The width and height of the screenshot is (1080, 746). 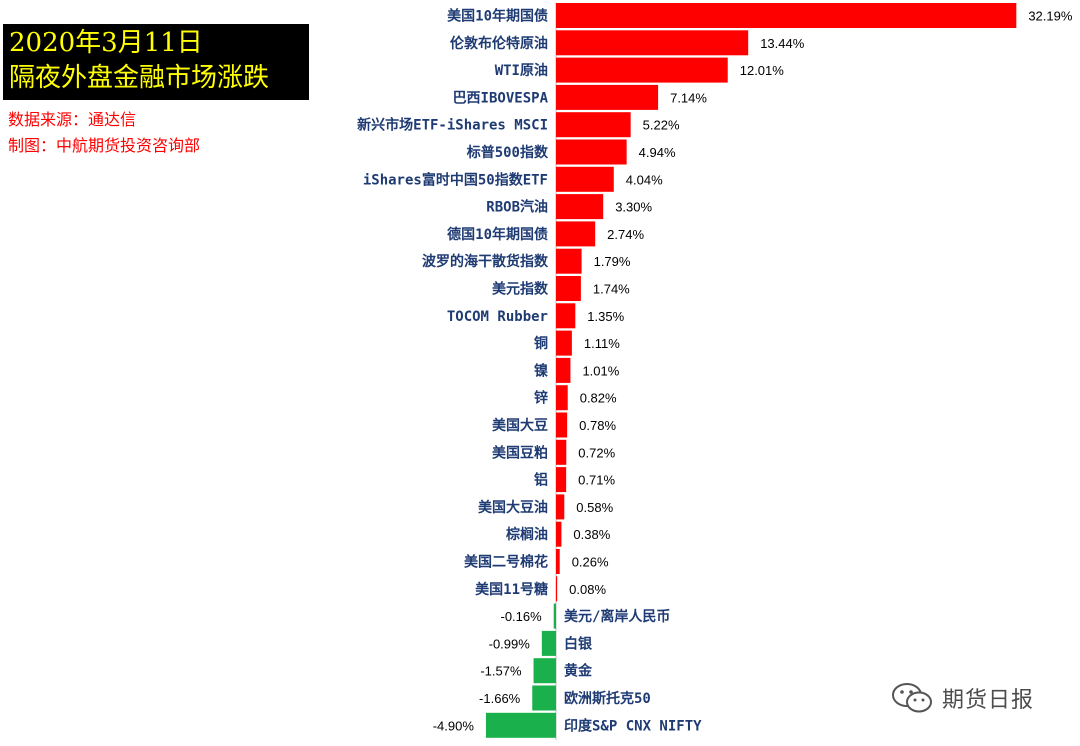 I want to click on watermark-text: 期货日报, so click(x=988, y=700).